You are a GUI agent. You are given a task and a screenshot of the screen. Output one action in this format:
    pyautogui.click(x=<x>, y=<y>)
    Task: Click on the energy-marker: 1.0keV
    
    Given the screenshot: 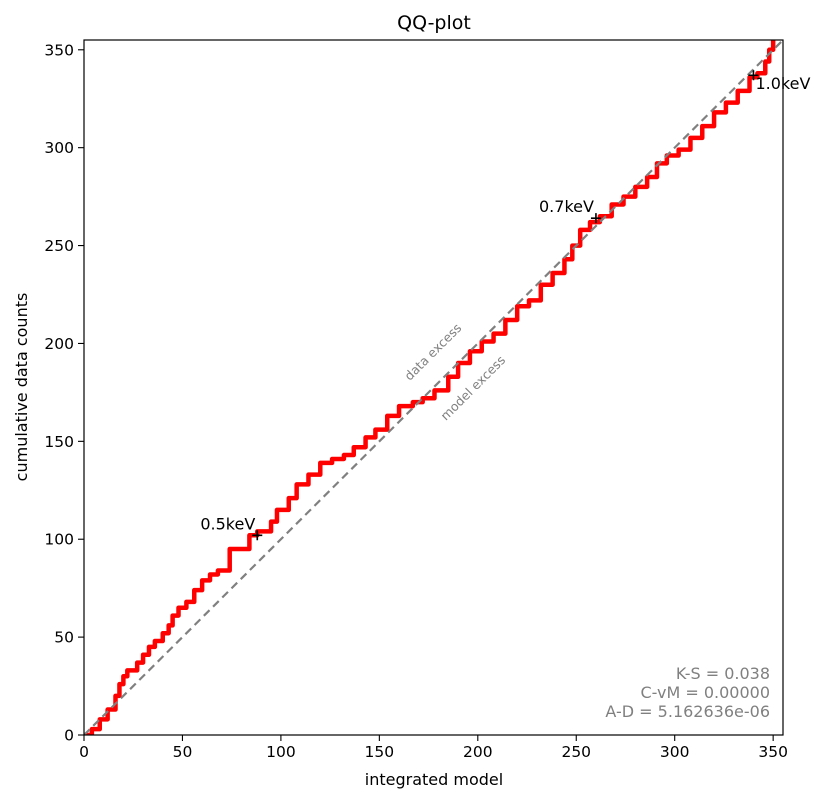 What is the action you would take?
    pyautogui.click(x=779, y=81)
    